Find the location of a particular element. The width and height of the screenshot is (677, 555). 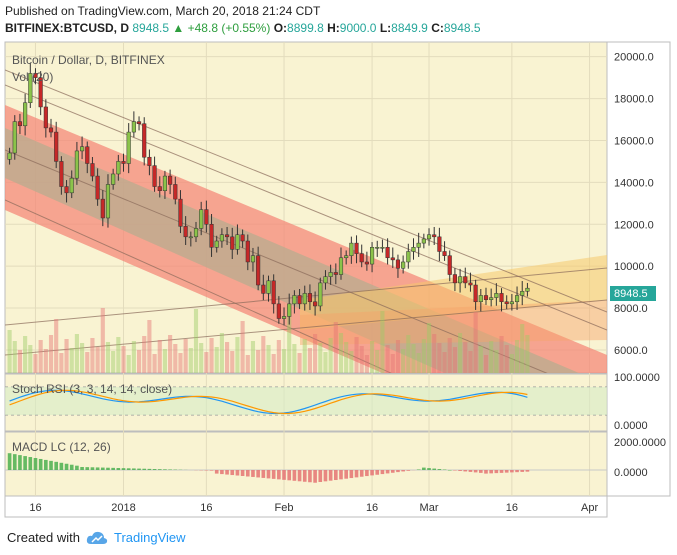

tradingview-brand: TradingView is located at coordinates (149, 537).